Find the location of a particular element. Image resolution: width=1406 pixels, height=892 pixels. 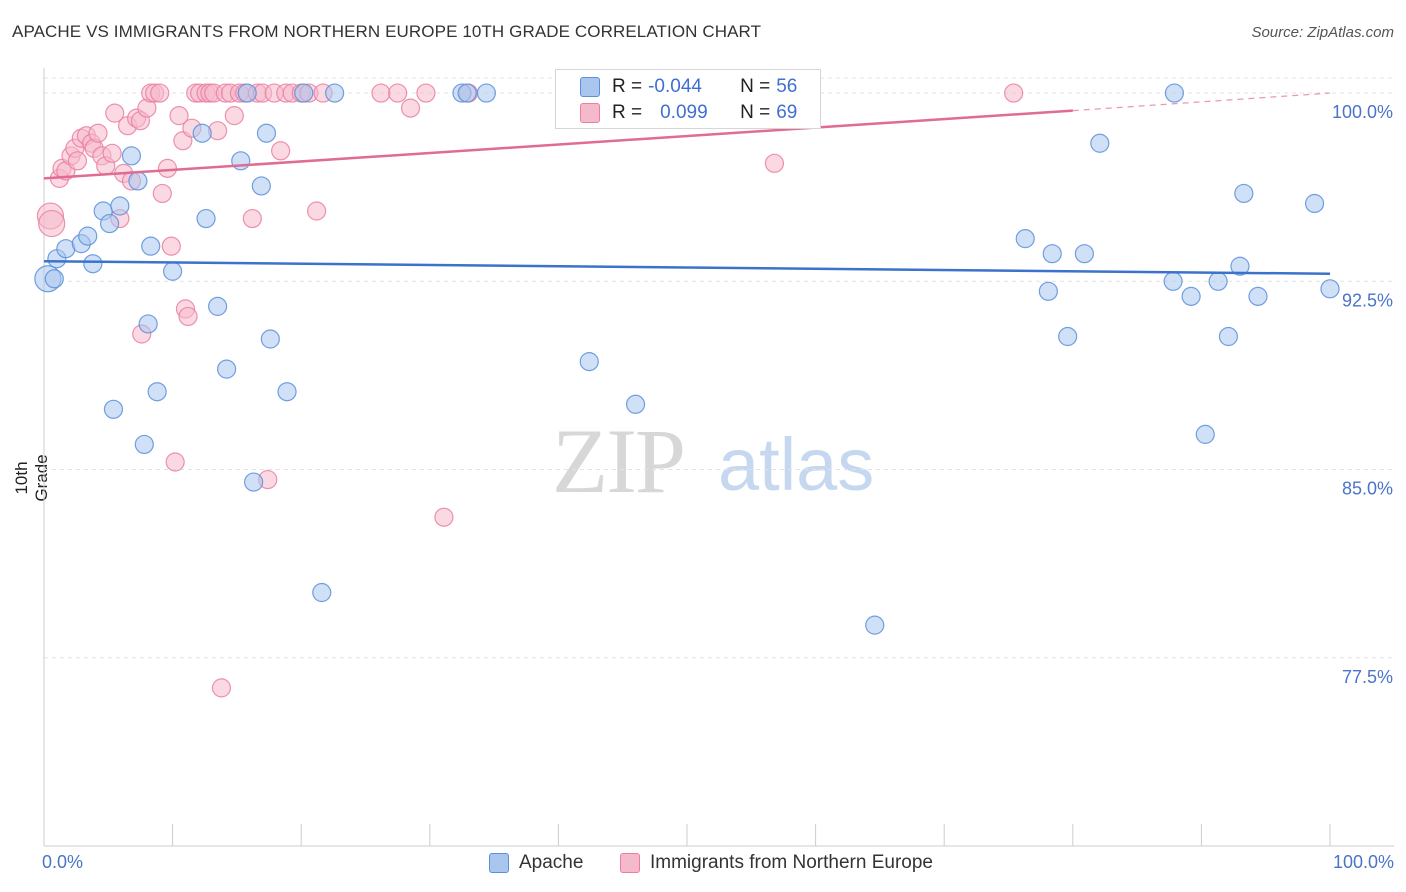

source-label: Source: ZipAtlas.com is located at coordinates (1322, 32).